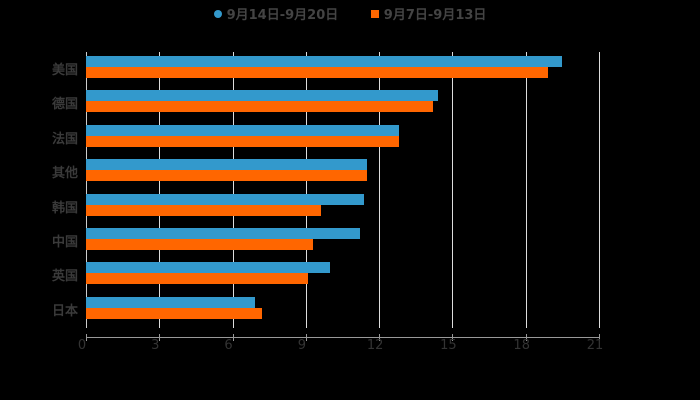 The height and width of the screenshot is (400, 700). Describe the element at coordinates (155, 345) in the screenshot. I see `x-tick-label: 3` at that location.